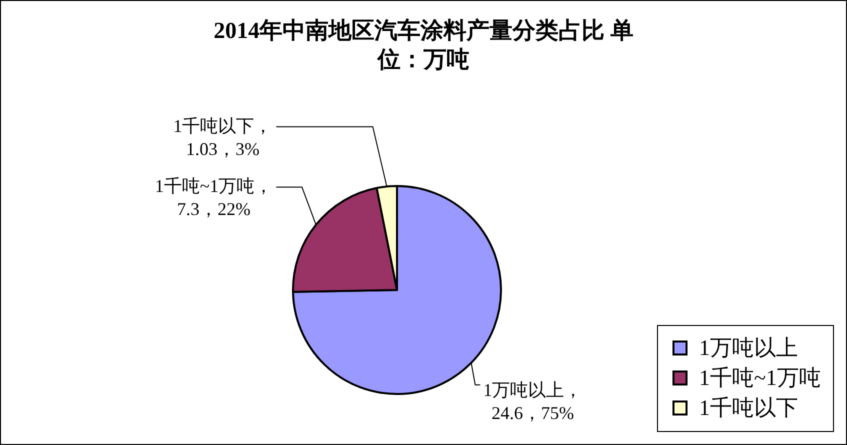 This screenshot has width=847, height=445. What do you see at coordinates (213, 198) in the screenshot?
I see `data-label: 1千吨~1万吨，7.3，22%` at bounding box center [213, 198].